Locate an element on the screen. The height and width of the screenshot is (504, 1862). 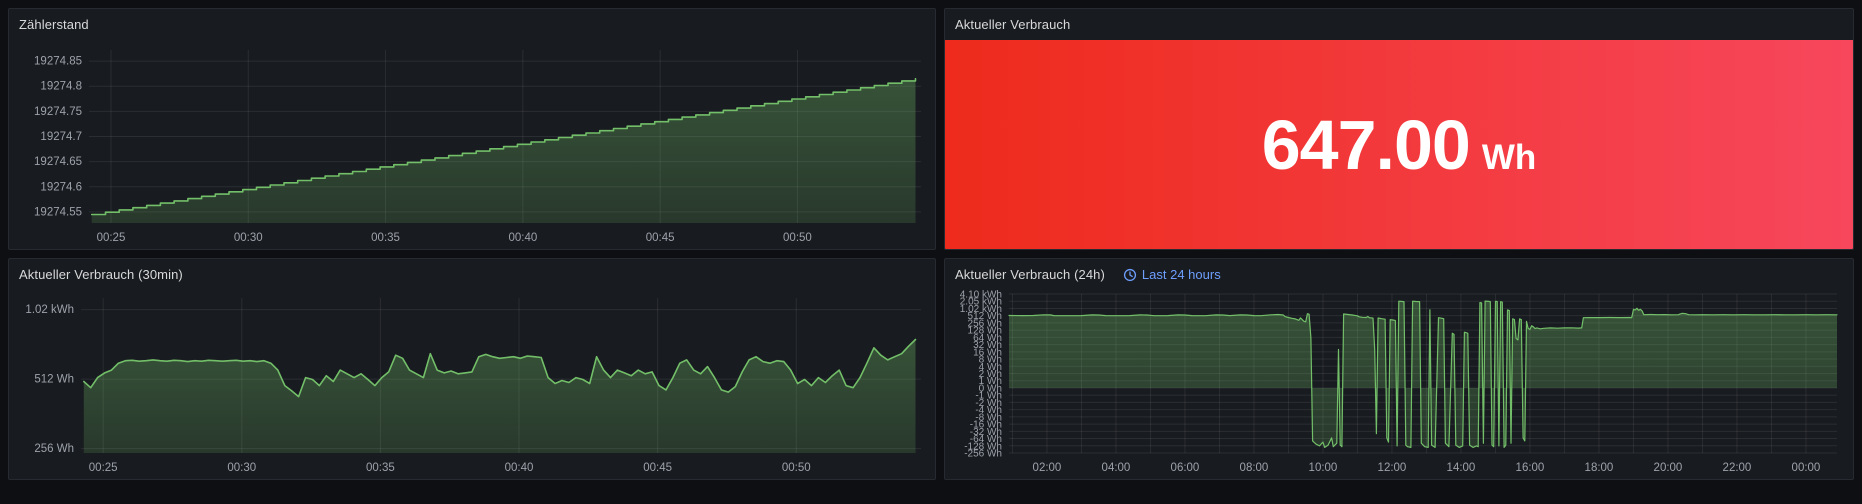
svg-text: -16 Wh is located at coordinates (986, 425).